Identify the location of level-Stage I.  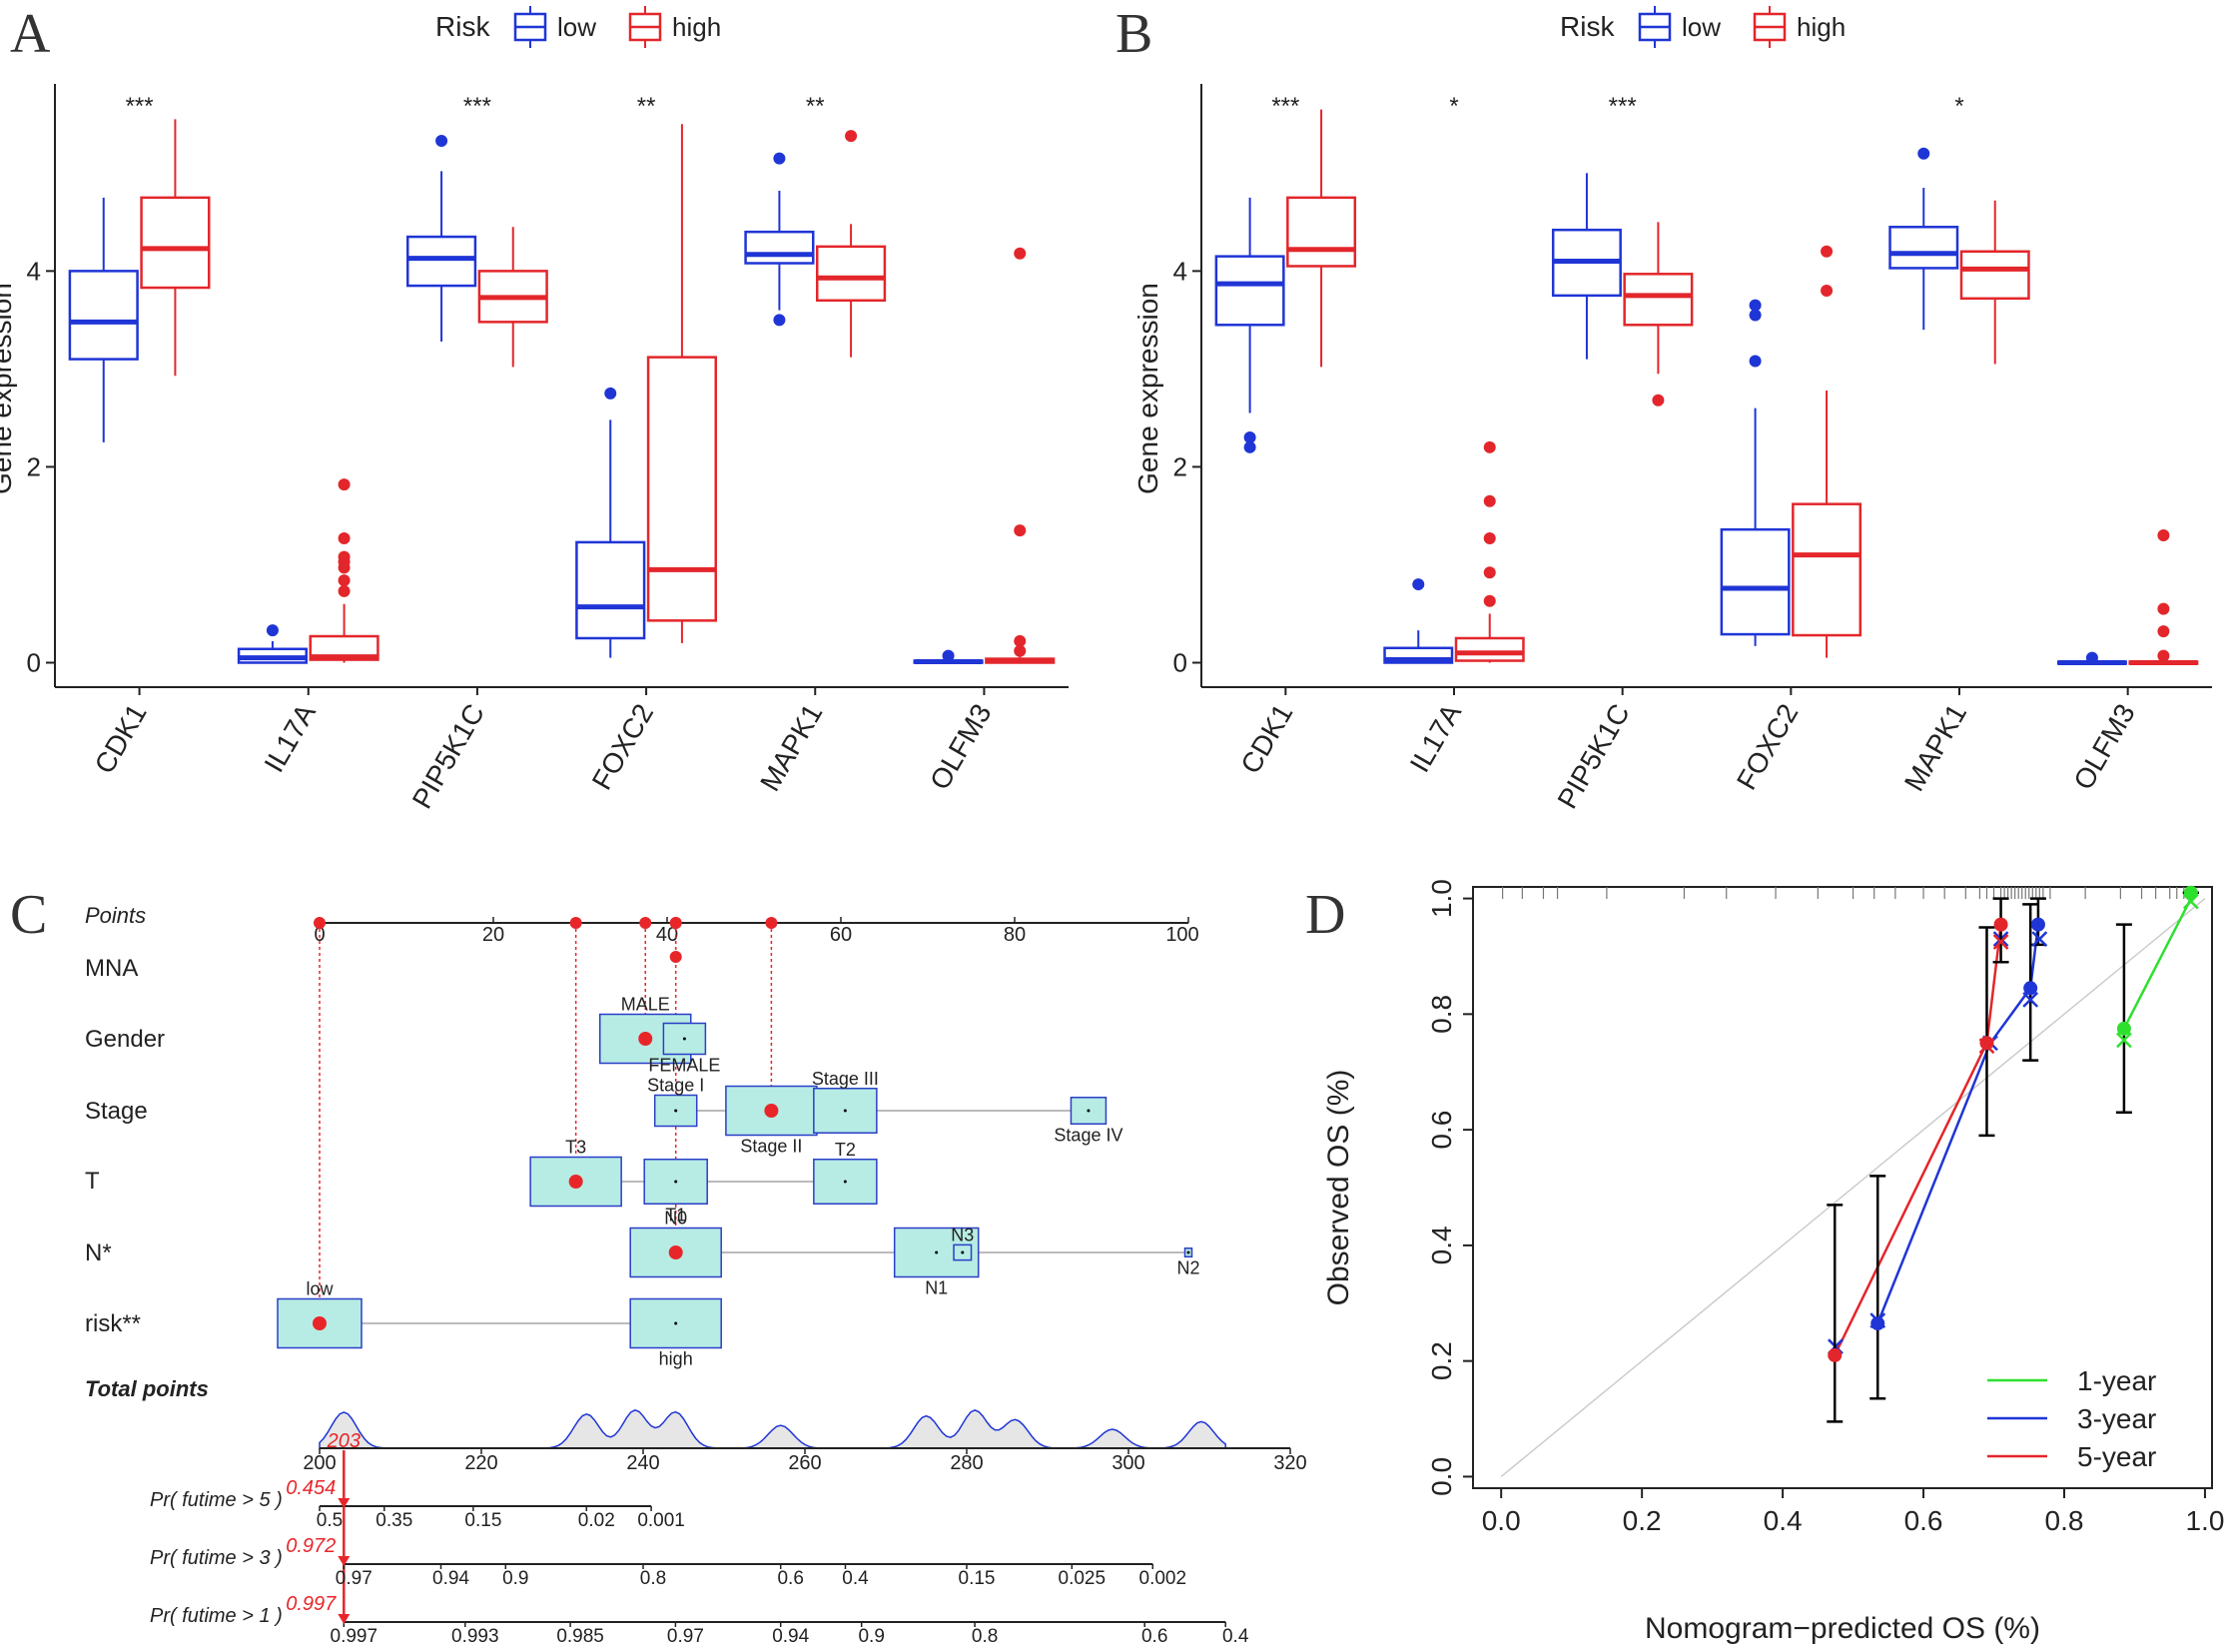
(675, 1111).